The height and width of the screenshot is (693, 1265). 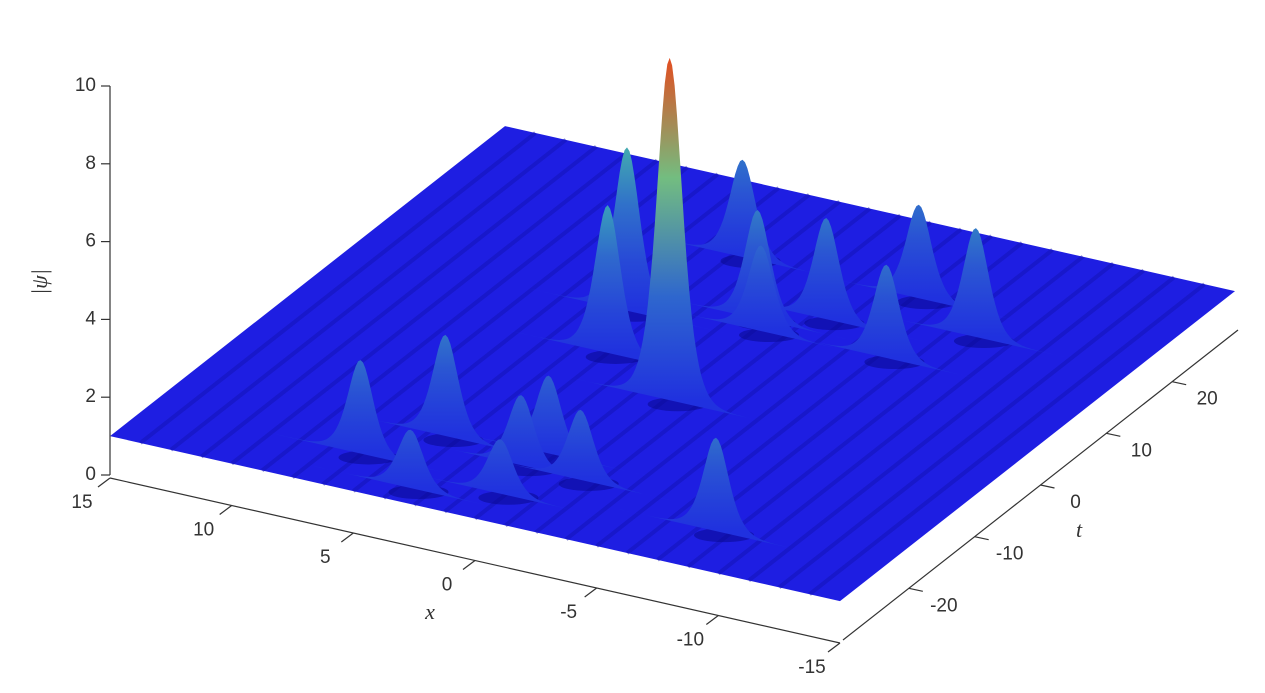 I want to click on x-axis-label: x, so click(x=429, y=611).